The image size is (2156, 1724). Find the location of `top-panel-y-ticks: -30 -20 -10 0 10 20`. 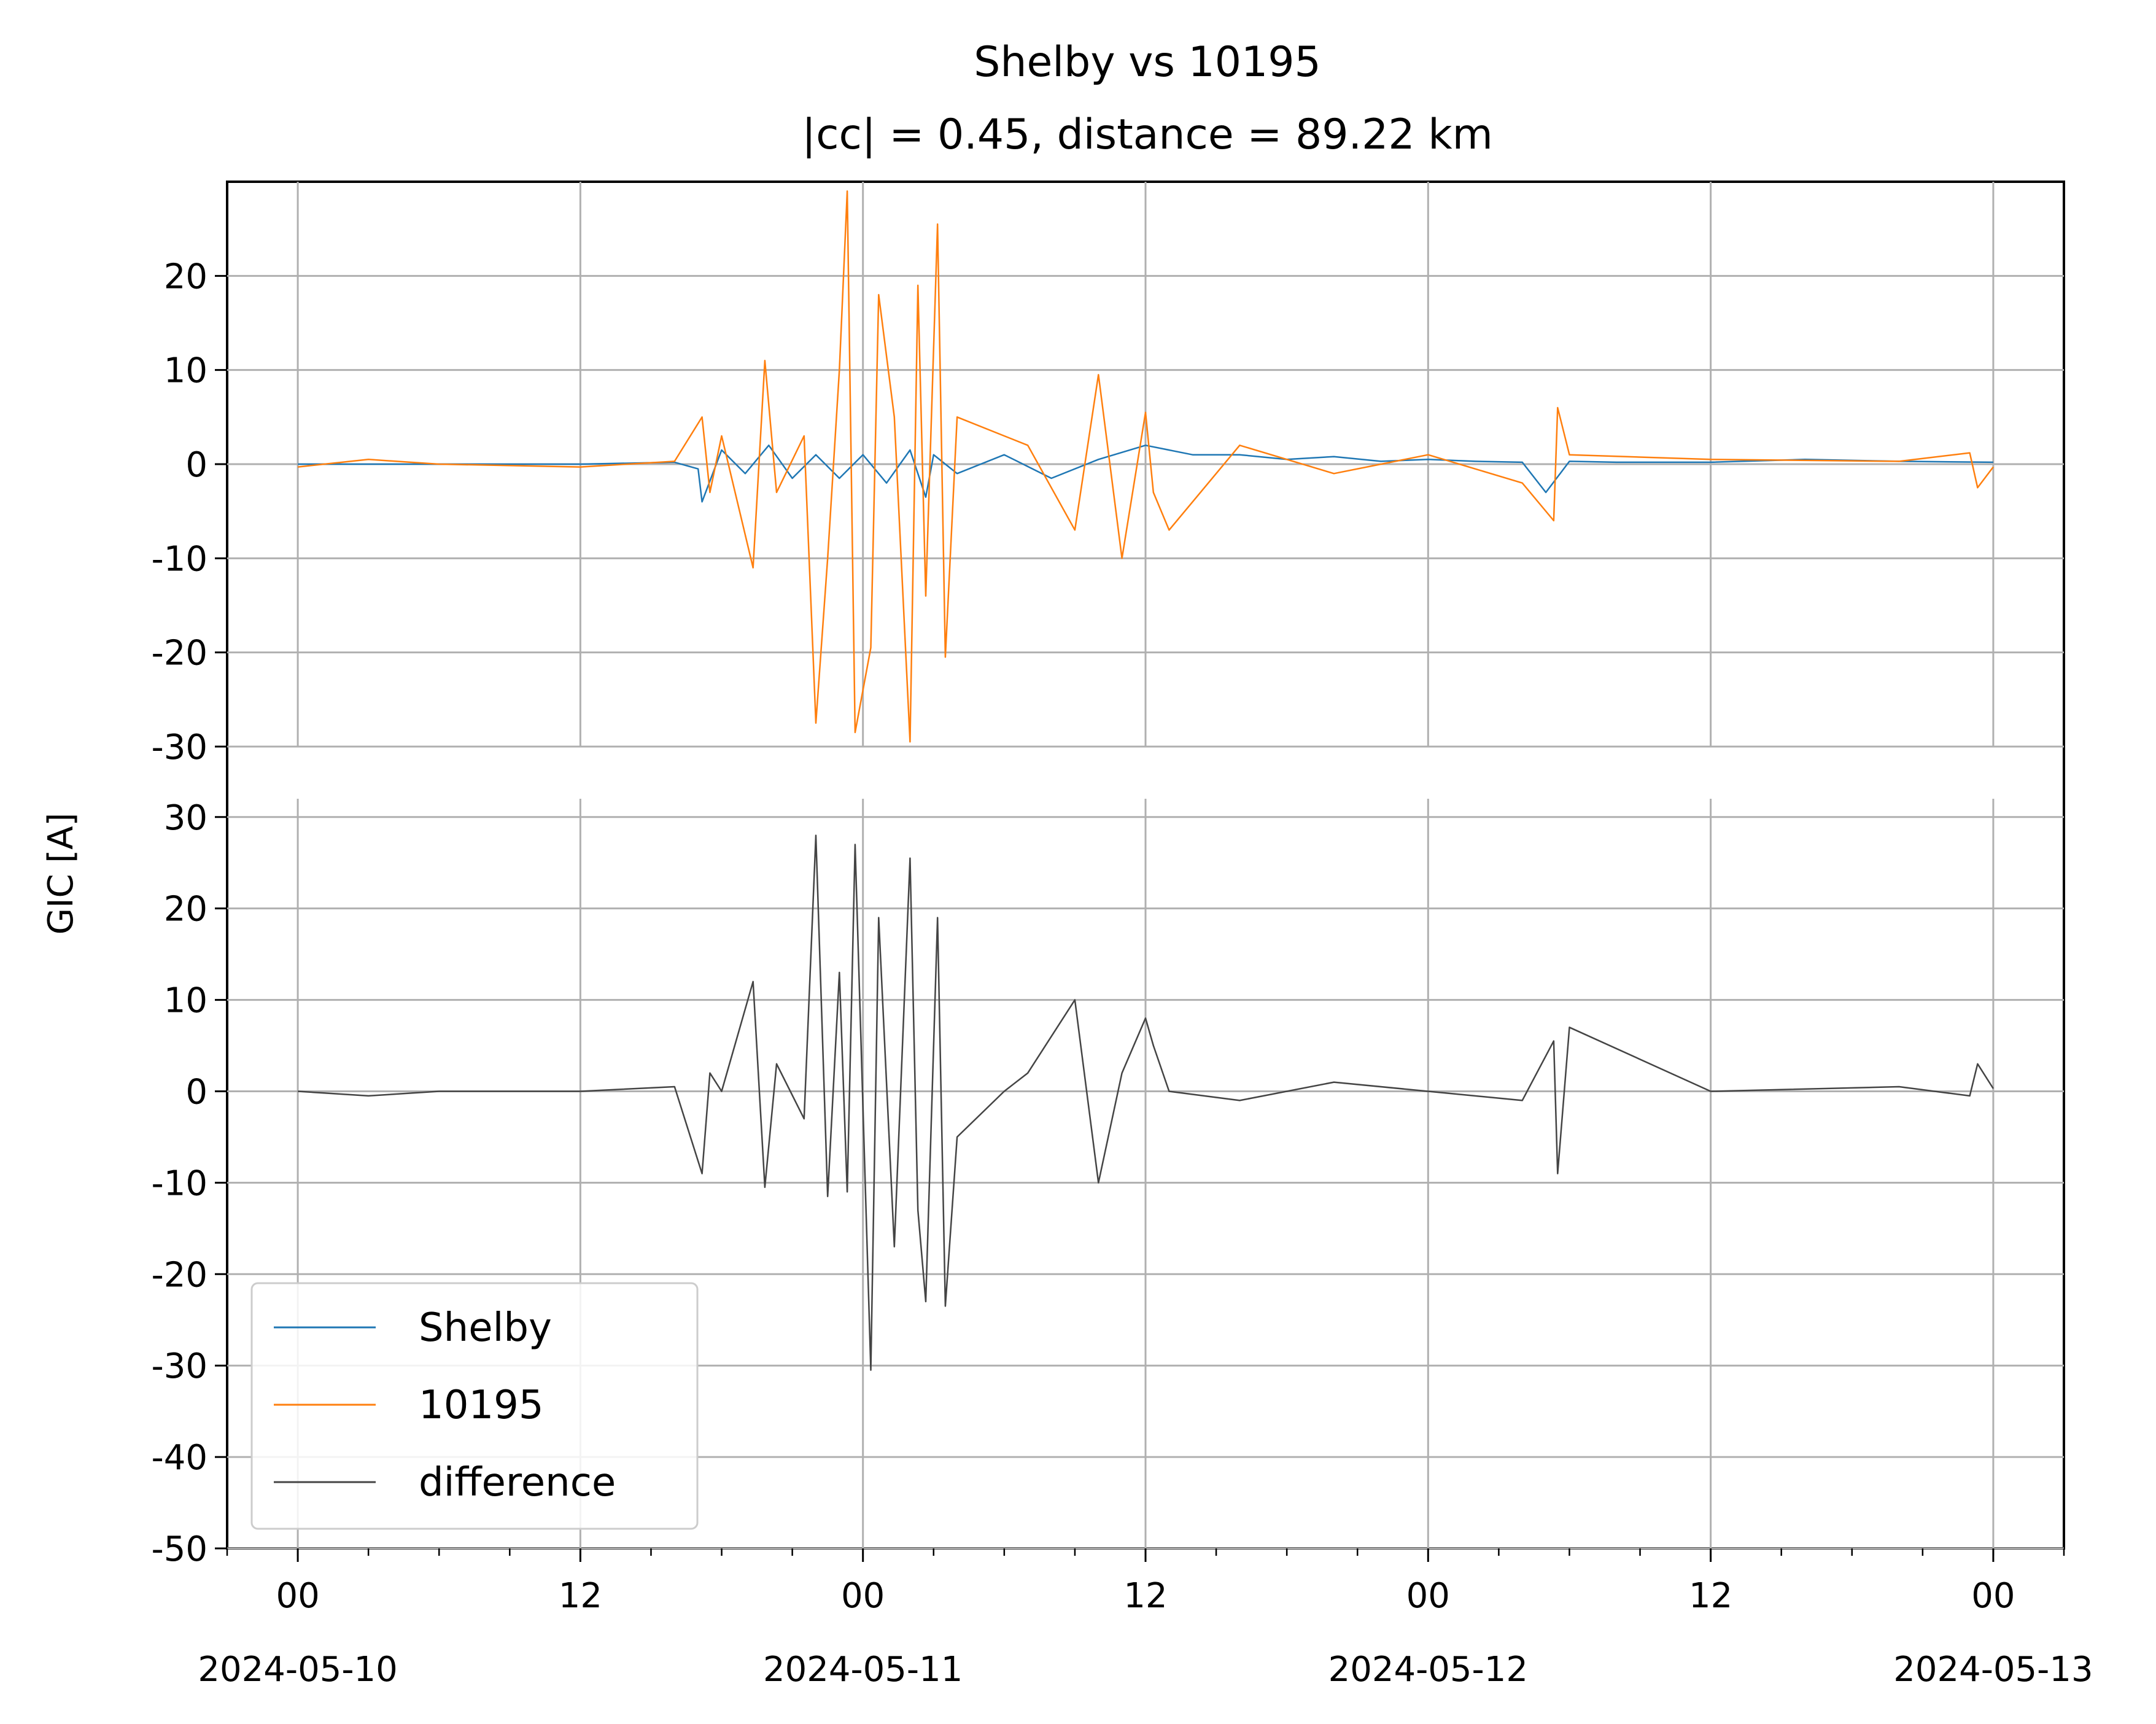

top-panel-y-ticks: -30 -20 -10 0 10 20 is located at coordinates (189, 512).